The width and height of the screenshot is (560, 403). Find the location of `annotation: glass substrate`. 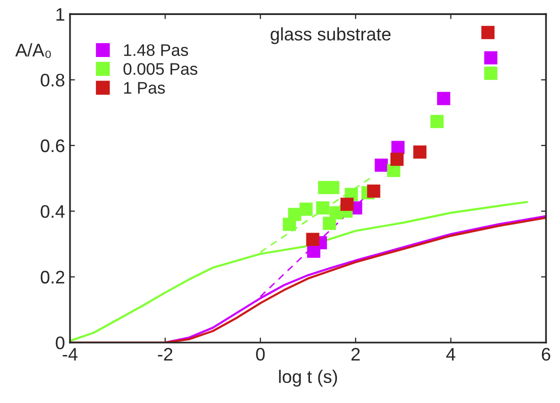

annotation: glass substrate is located at coordinates (330, 35).